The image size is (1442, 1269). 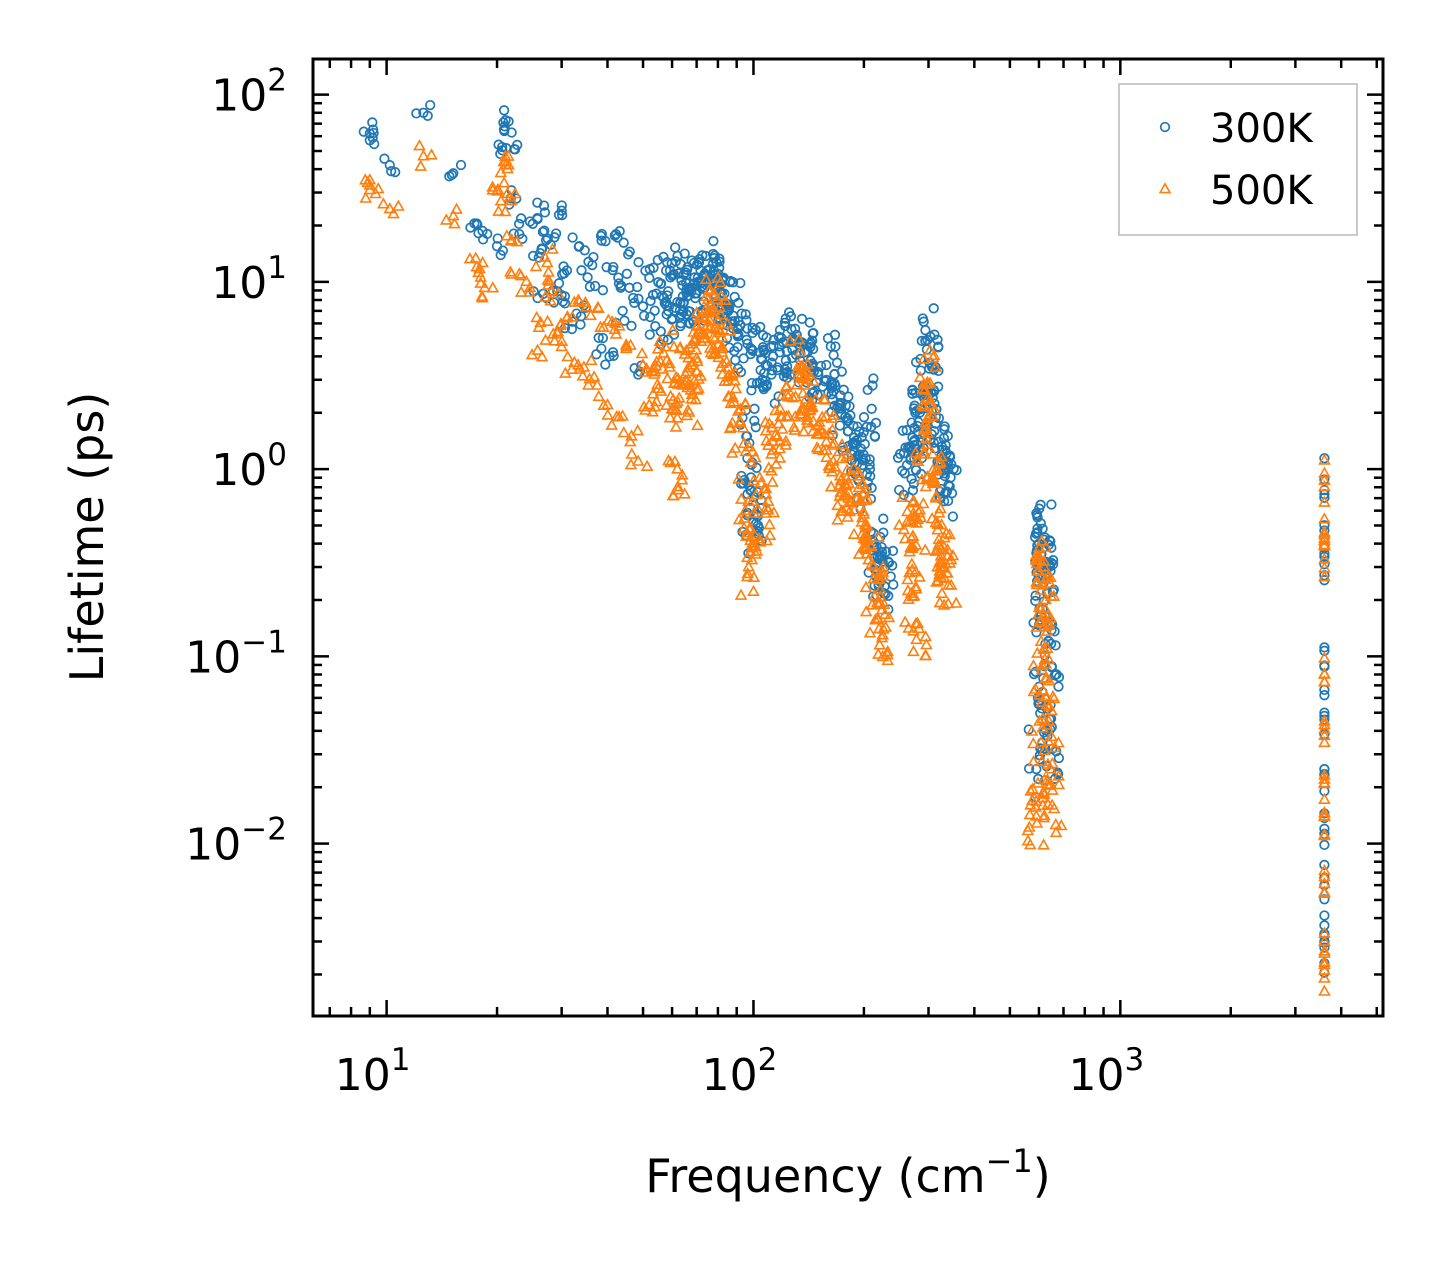 What do you see at coordinates (847, 1172) in the screenshot?
I see `x-axis-label: Frequency (cm−1)` at bounding box center [847, 1172].